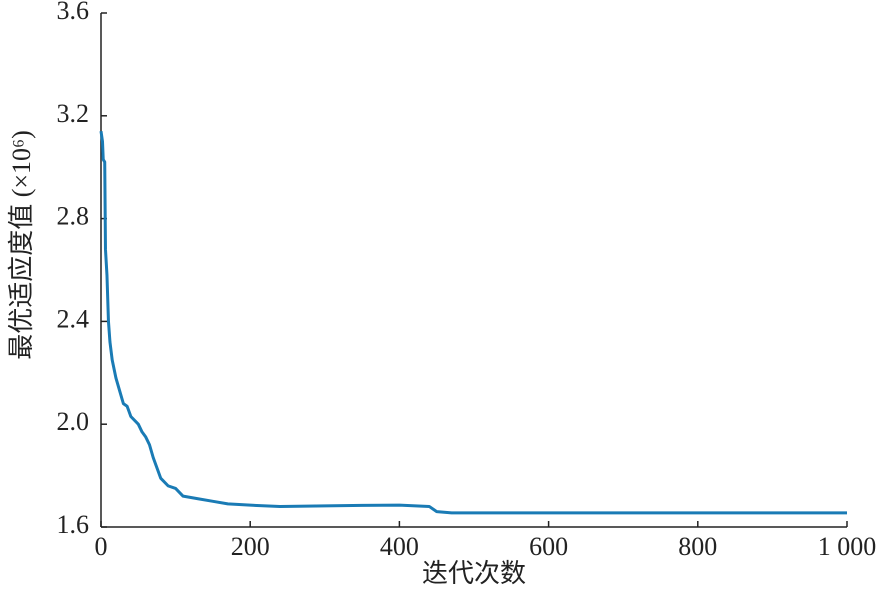 This screenshot has height=591, width=876. I want to click on x-tick-label: 1 000, so click(847, 546).